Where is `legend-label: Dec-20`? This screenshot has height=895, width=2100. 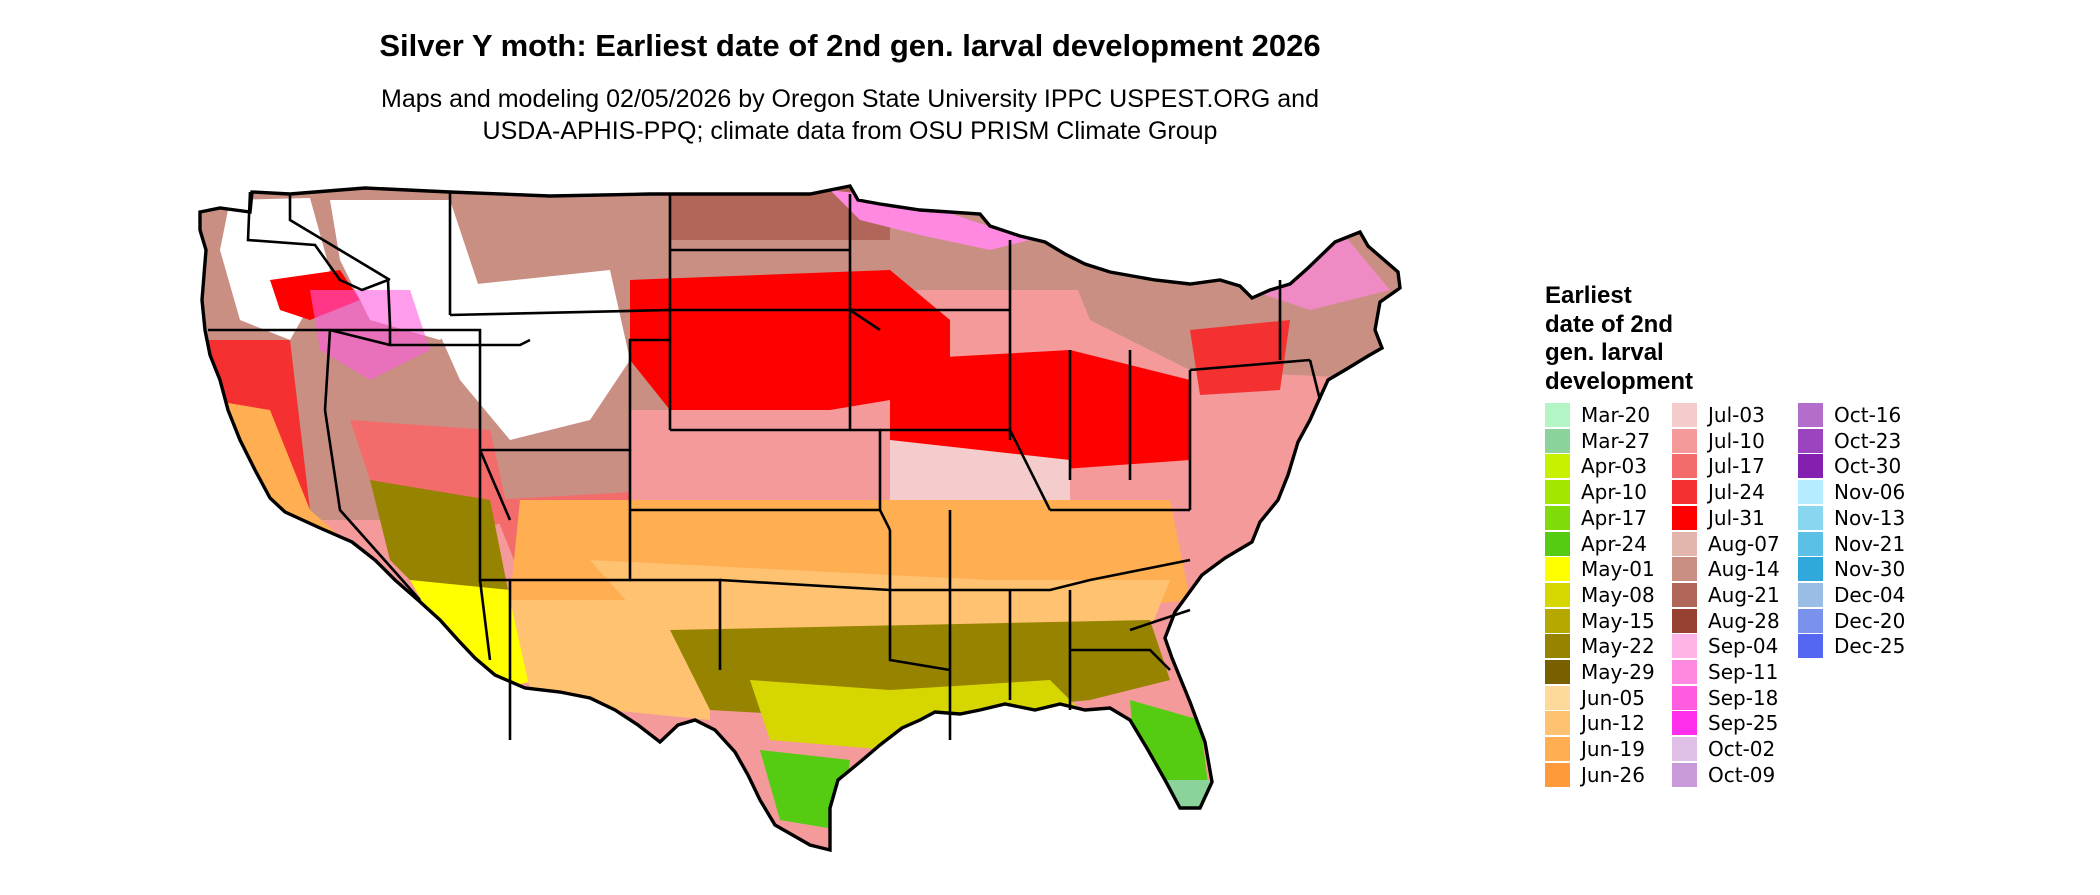
legend-label: Dec-20 is located at coordinates (1870, 620).